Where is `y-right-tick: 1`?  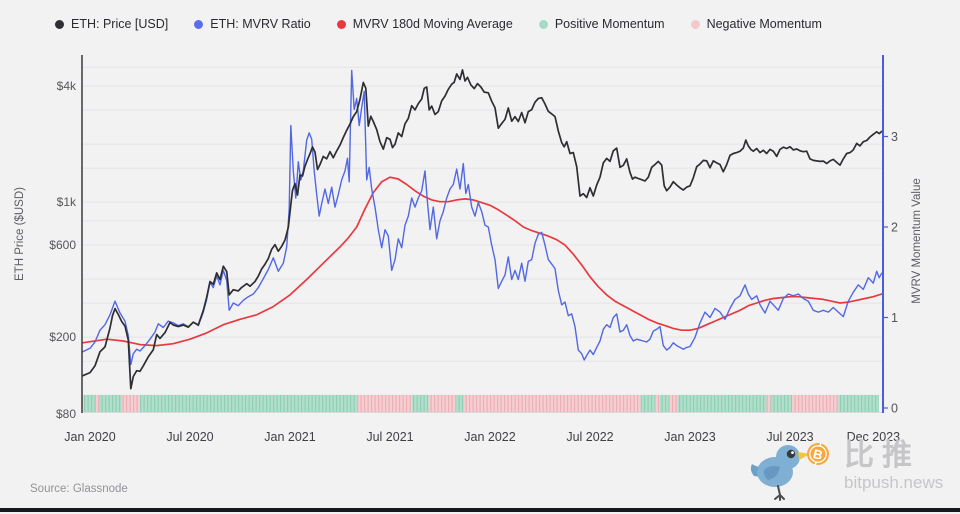 y-right-tick: 1 is located at coordinates (894, 318).